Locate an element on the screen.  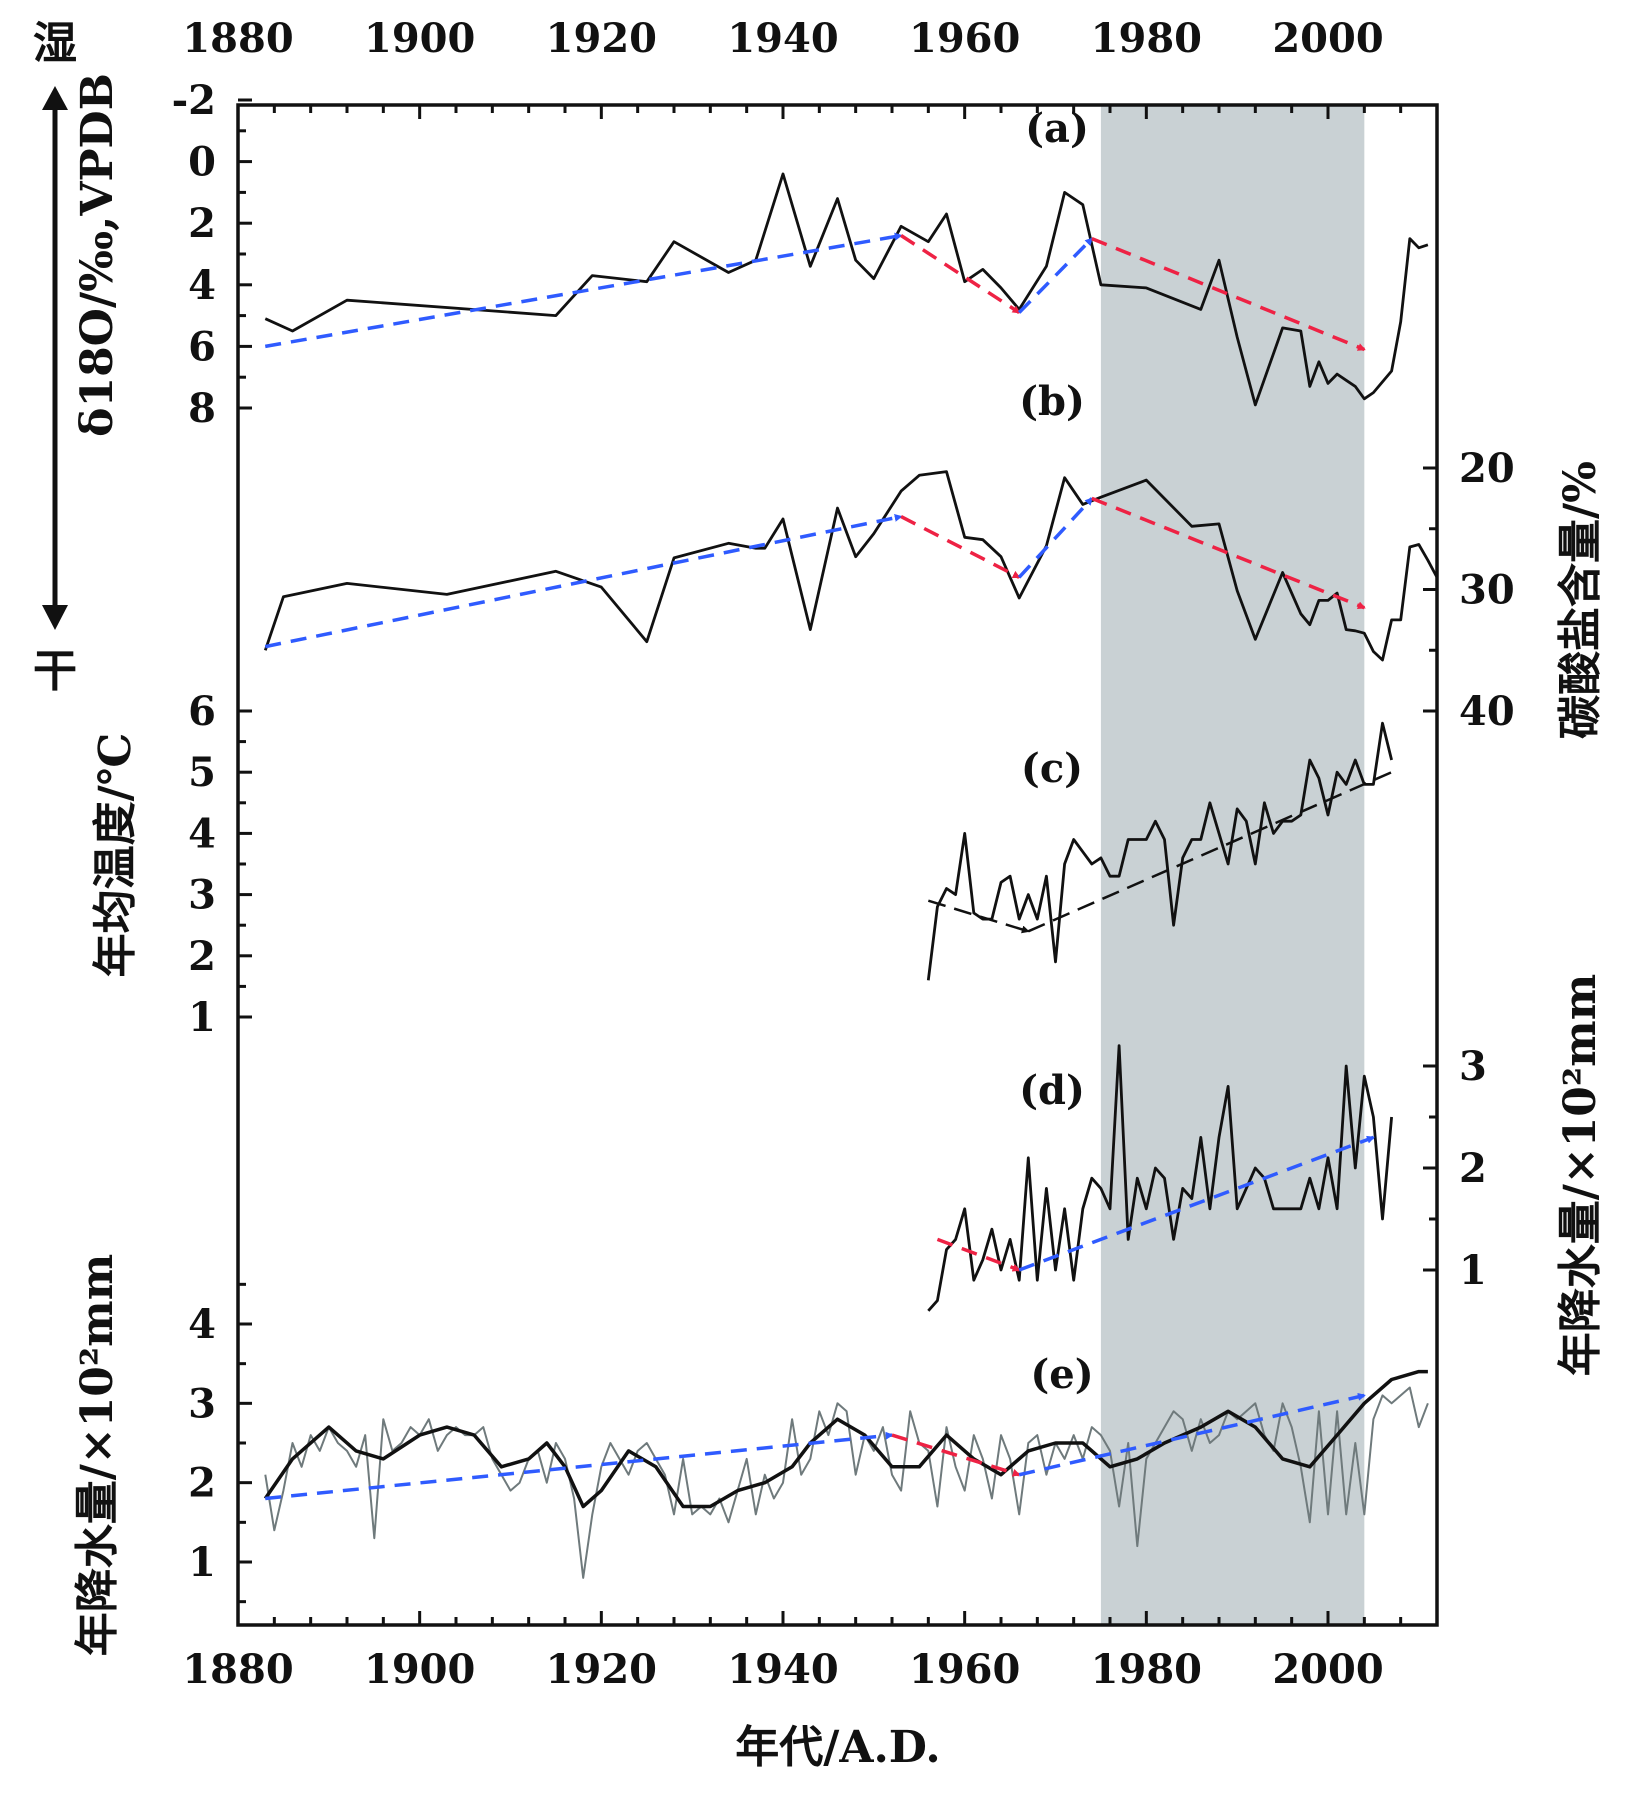
y-tick-label-b: 30 is located at coordinates (1487, 590).